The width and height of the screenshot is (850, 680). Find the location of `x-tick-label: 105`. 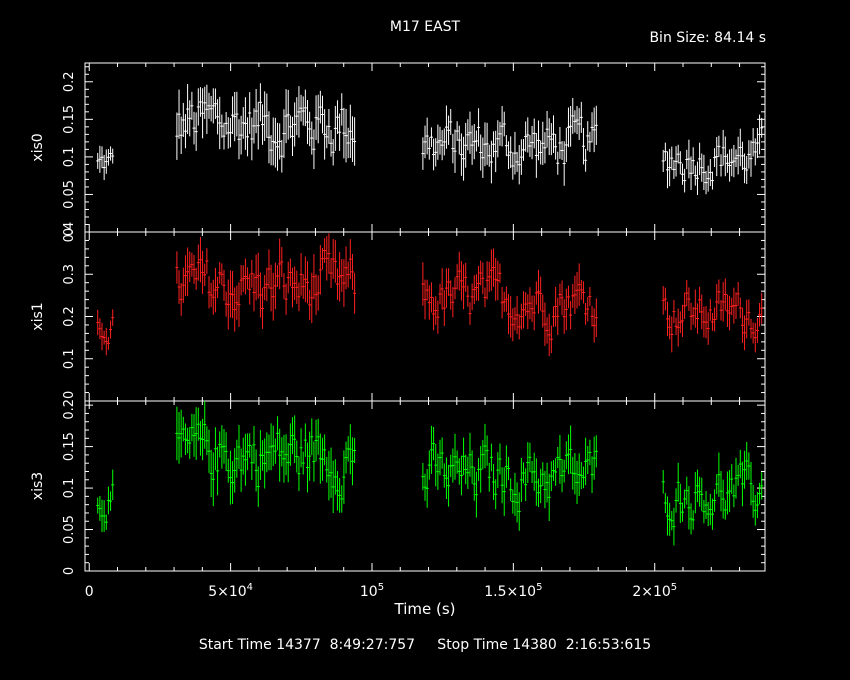

x-tick-label: 105 is located at coordinates (372, 591).